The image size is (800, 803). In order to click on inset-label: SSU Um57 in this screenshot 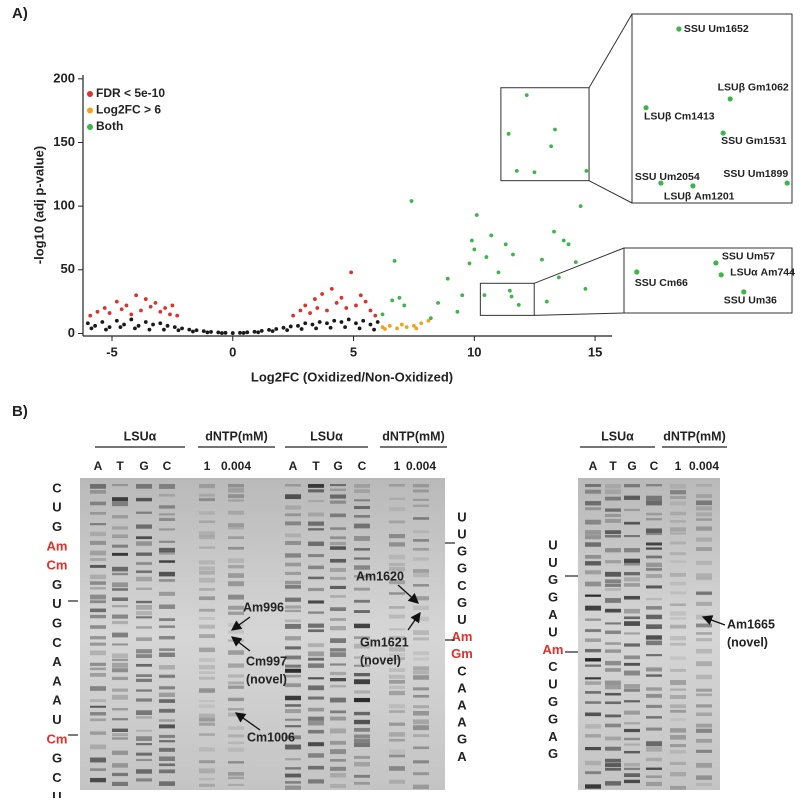, I will do `click(748, 257)`.